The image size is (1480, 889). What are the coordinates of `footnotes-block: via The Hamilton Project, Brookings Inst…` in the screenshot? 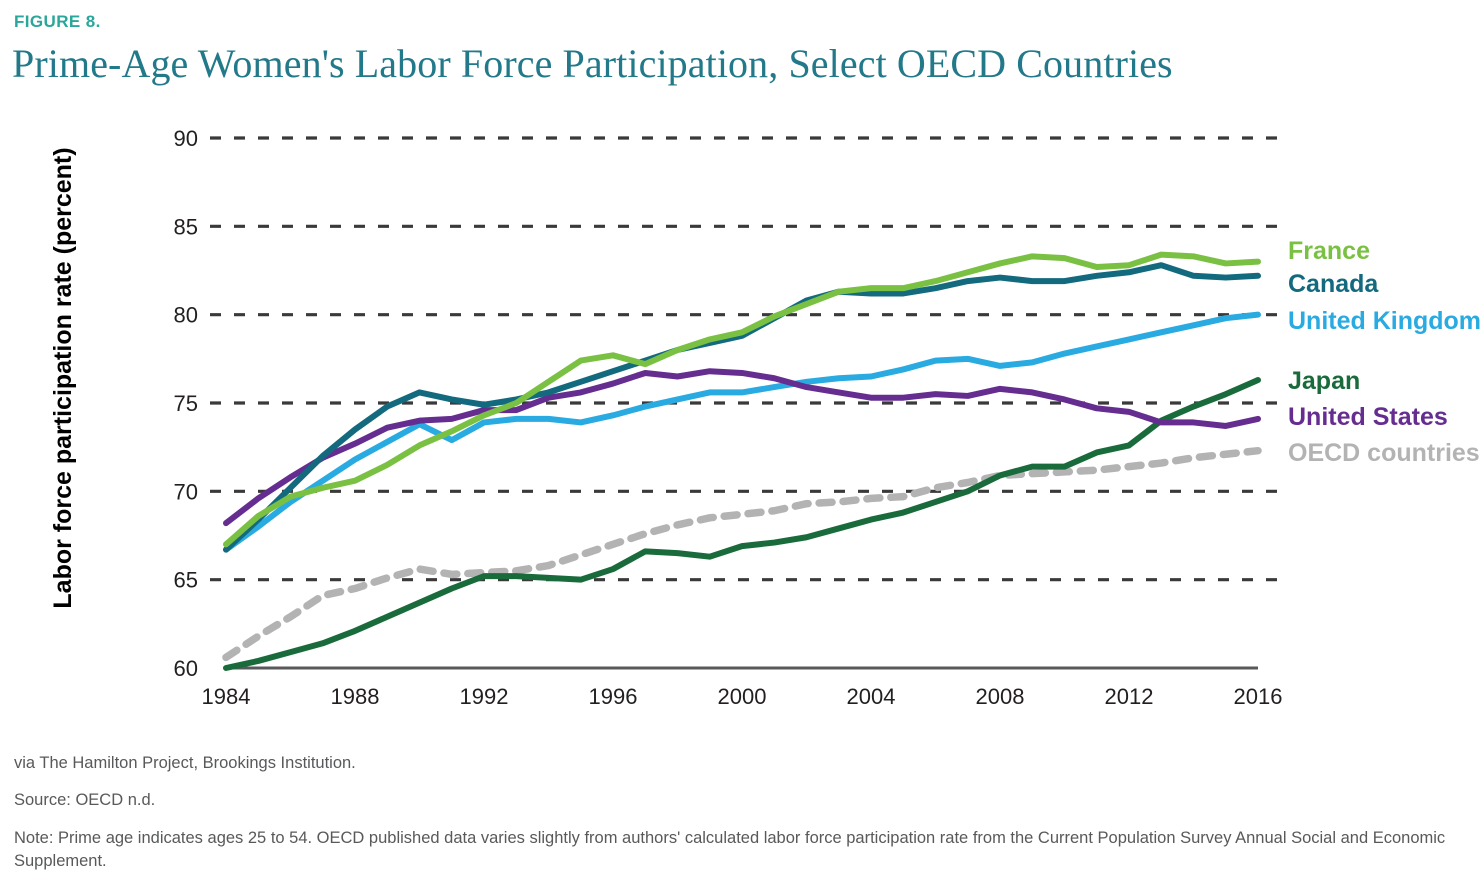 It's located at (739, 813).